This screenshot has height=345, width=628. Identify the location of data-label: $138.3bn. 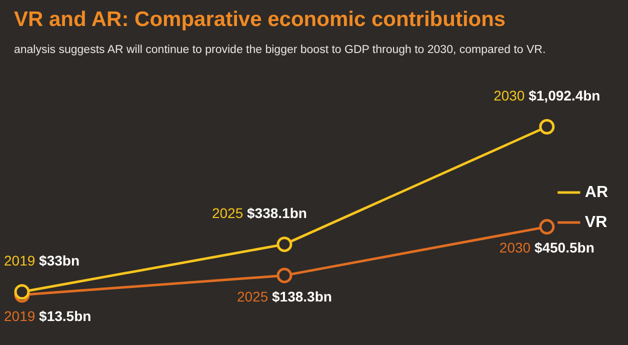
(302, 296).